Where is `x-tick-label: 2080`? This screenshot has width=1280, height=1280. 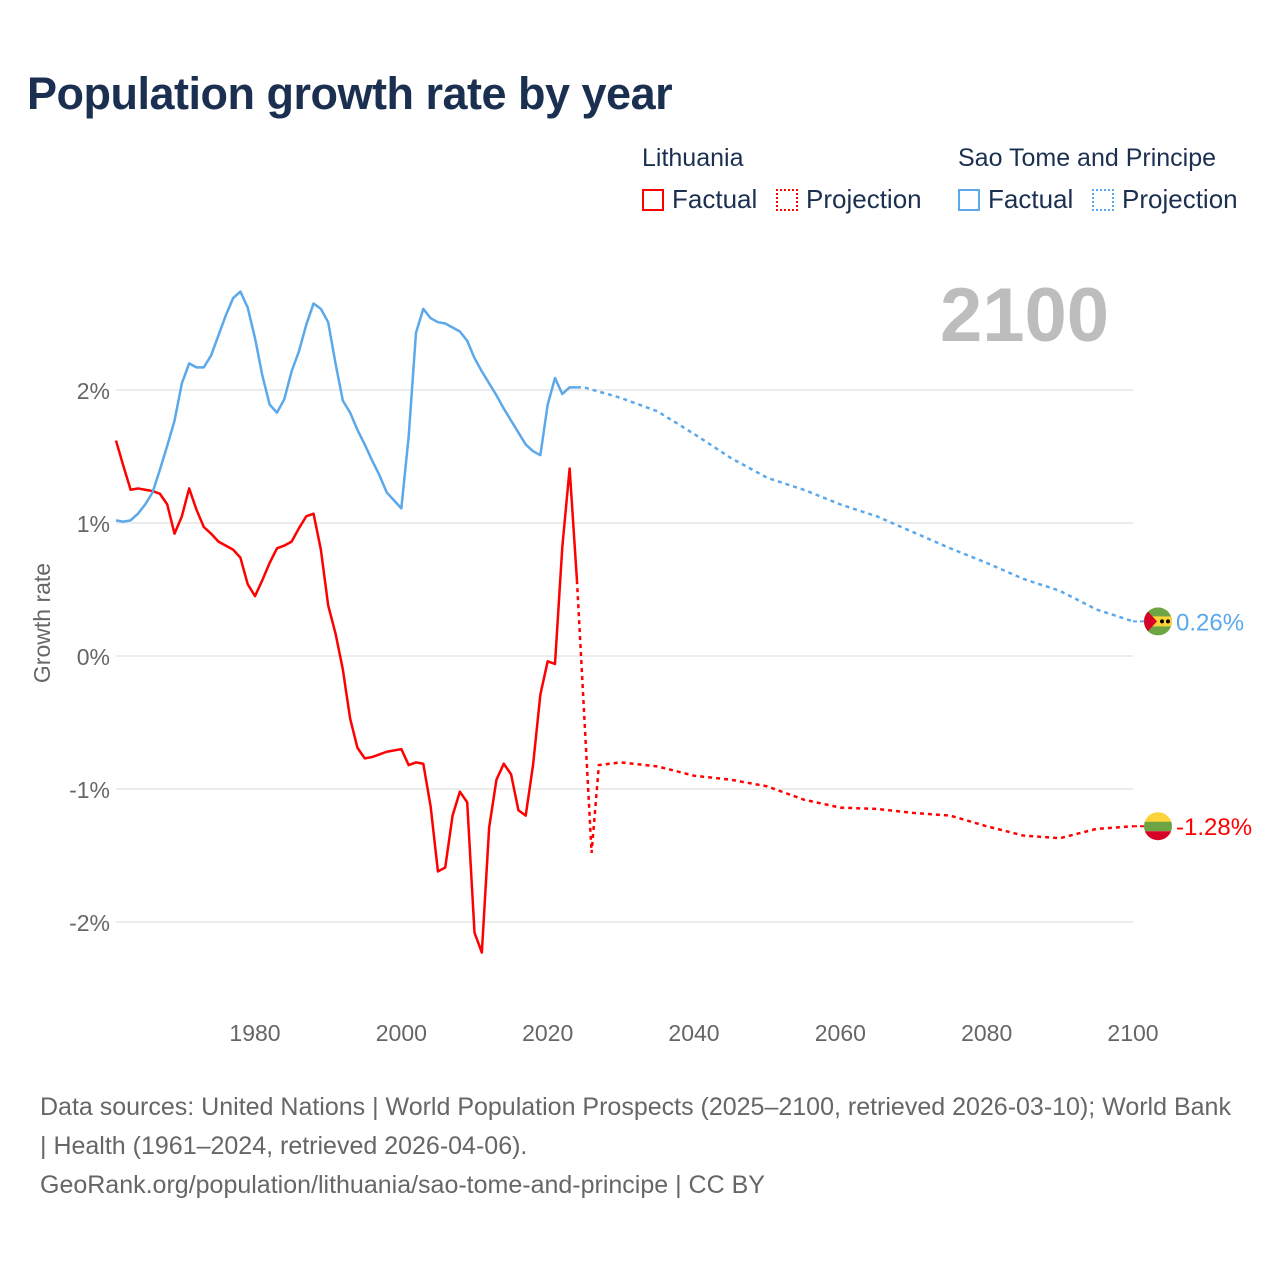
x-tick-label: 2080 is located at coordinates (986, 1033).